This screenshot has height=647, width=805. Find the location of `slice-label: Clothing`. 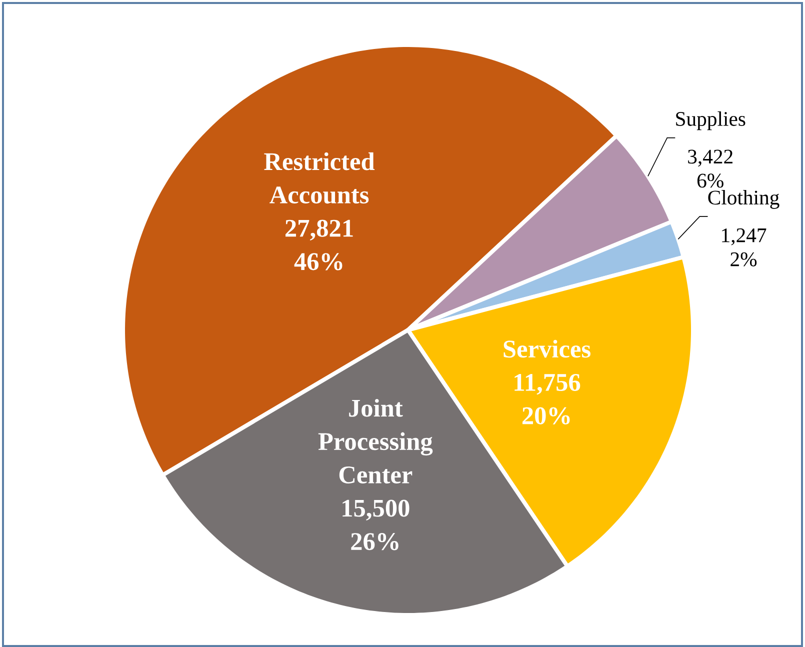

slice-label: Clothing is located at coordinates (744, 199).